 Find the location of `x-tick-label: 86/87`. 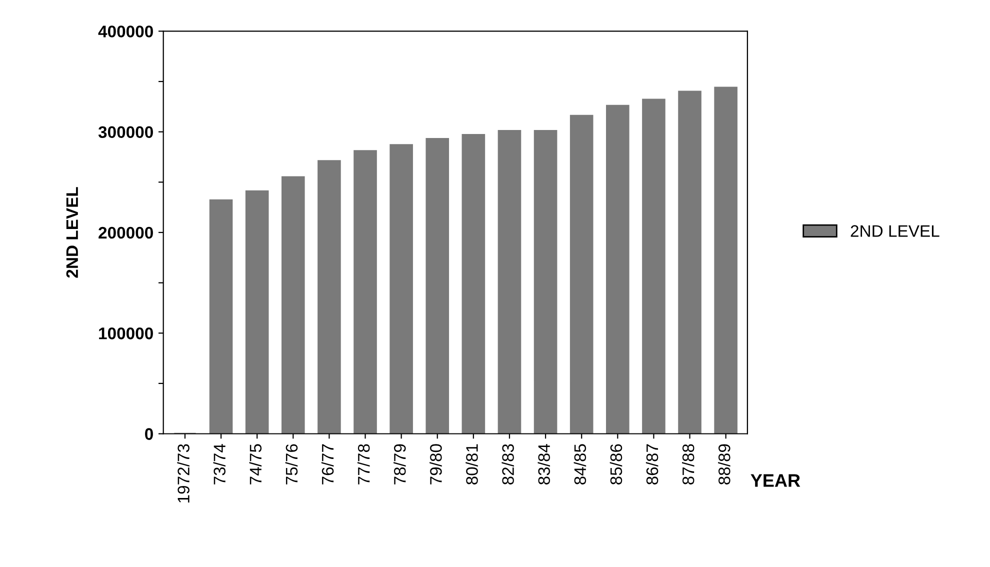

x-tick-label: 86/87 is located at coordinates (652, 464).